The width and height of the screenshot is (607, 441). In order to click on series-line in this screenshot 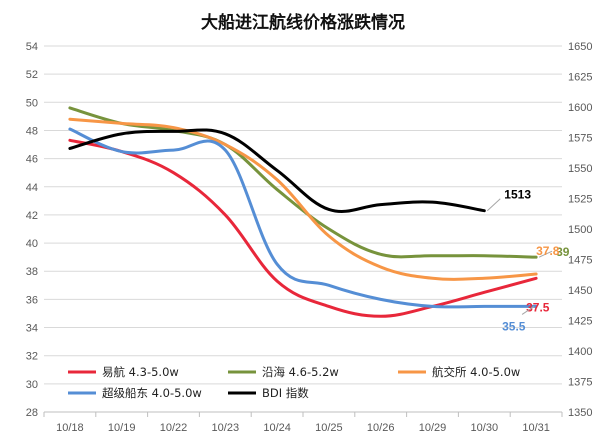, I will do `click(277, 170)`.